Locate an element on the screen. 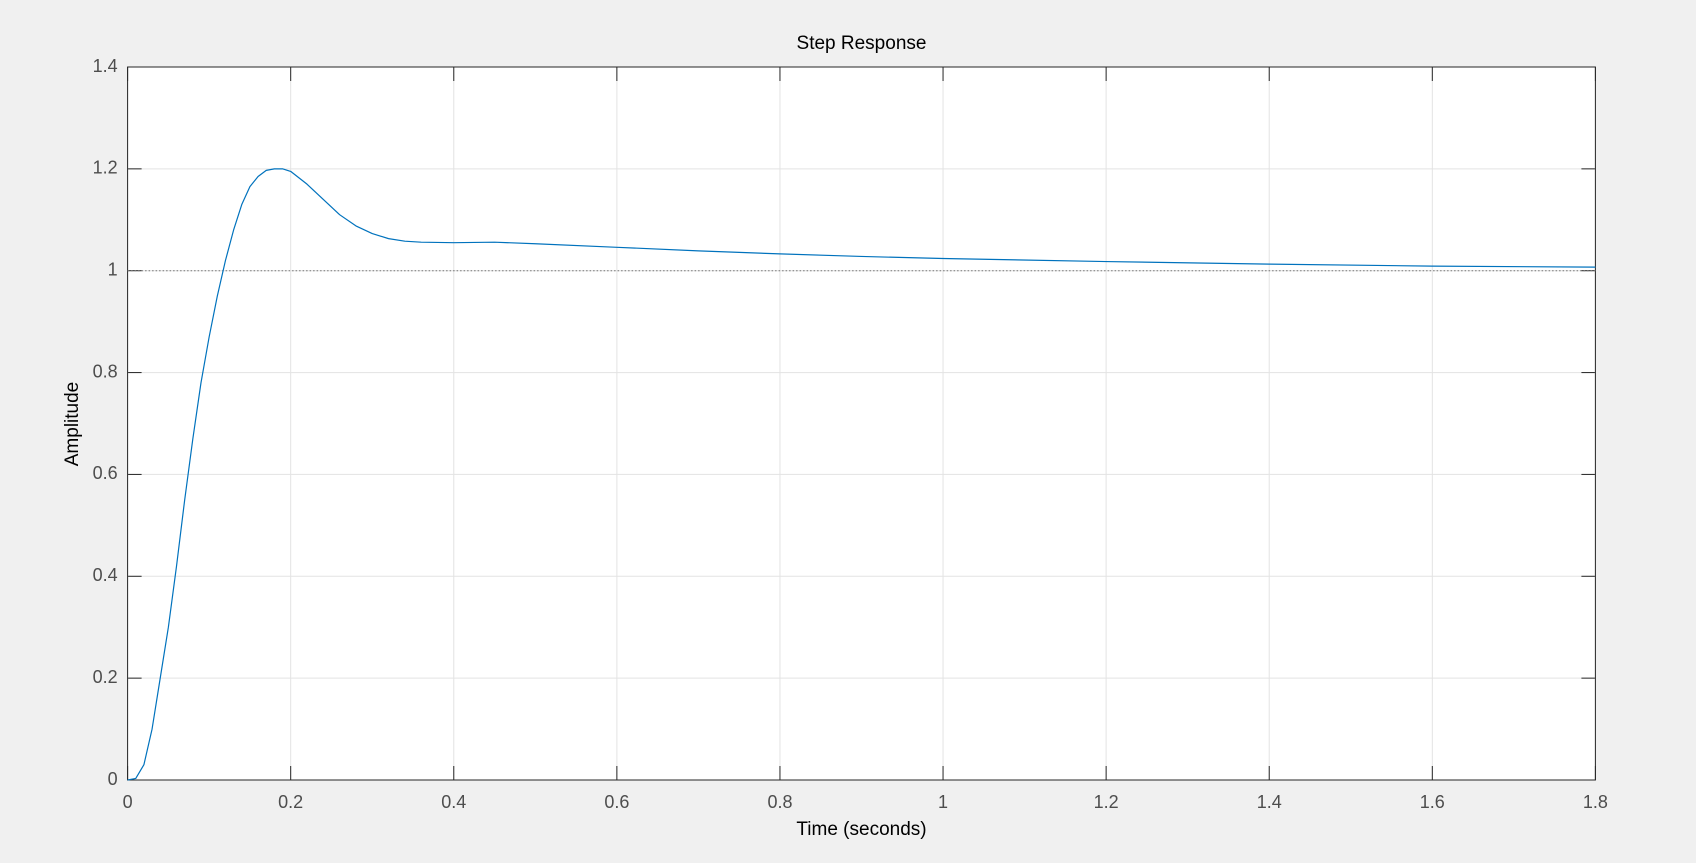  x-tick-label: 1.2 is located at coordinates (1106, 802).